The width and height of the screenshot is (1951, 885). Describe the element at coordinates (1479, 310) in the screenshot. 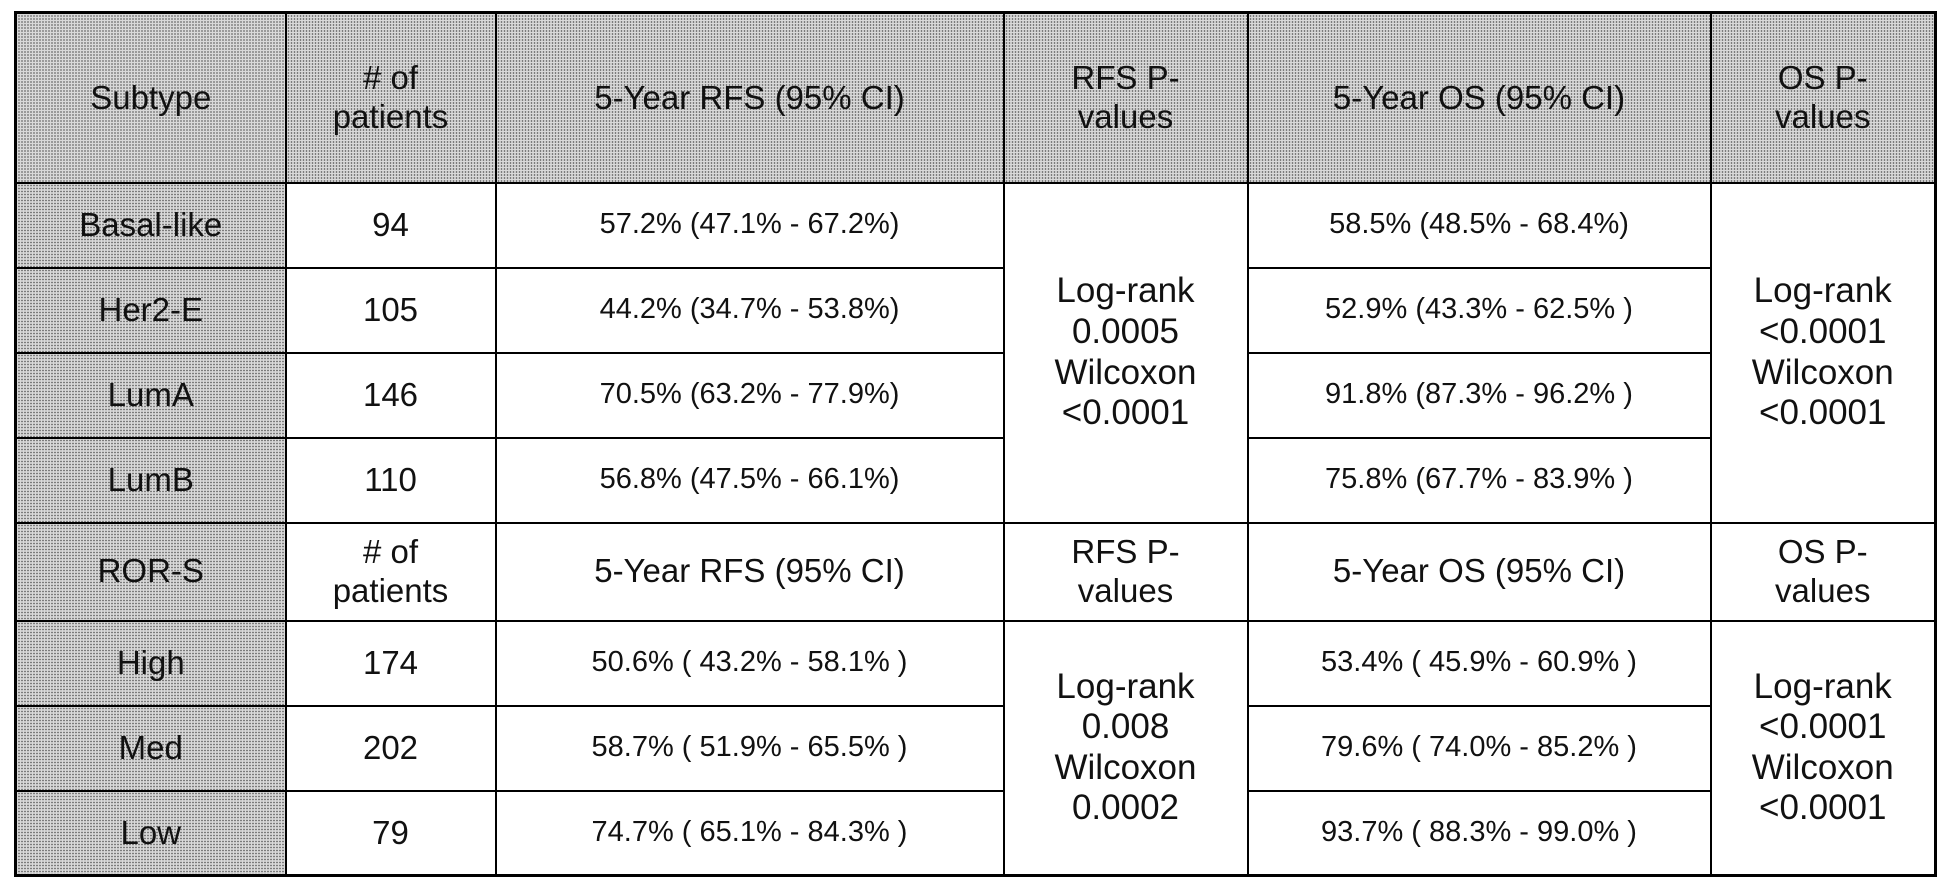

I see `row-os: 52.9% (43.3% - 62.5% )` at that location.